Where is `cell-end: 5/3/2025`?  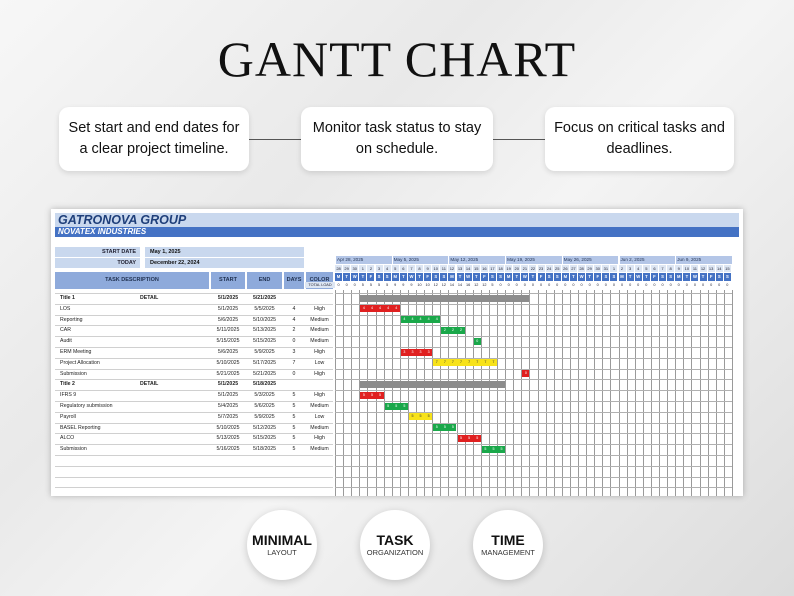 cell-end: 5/3/2025 is located at coordinates (264, 395).